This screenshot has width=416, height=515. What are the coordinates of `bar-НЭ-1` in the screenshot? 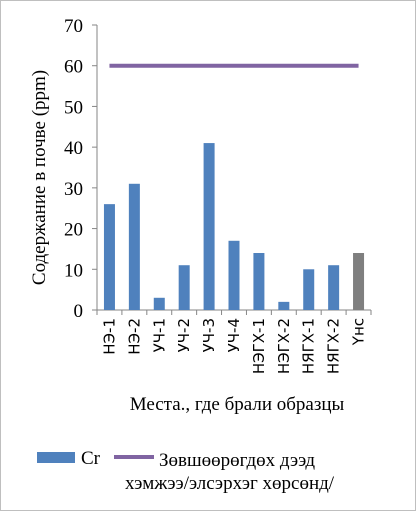 It's located at (109, 257).